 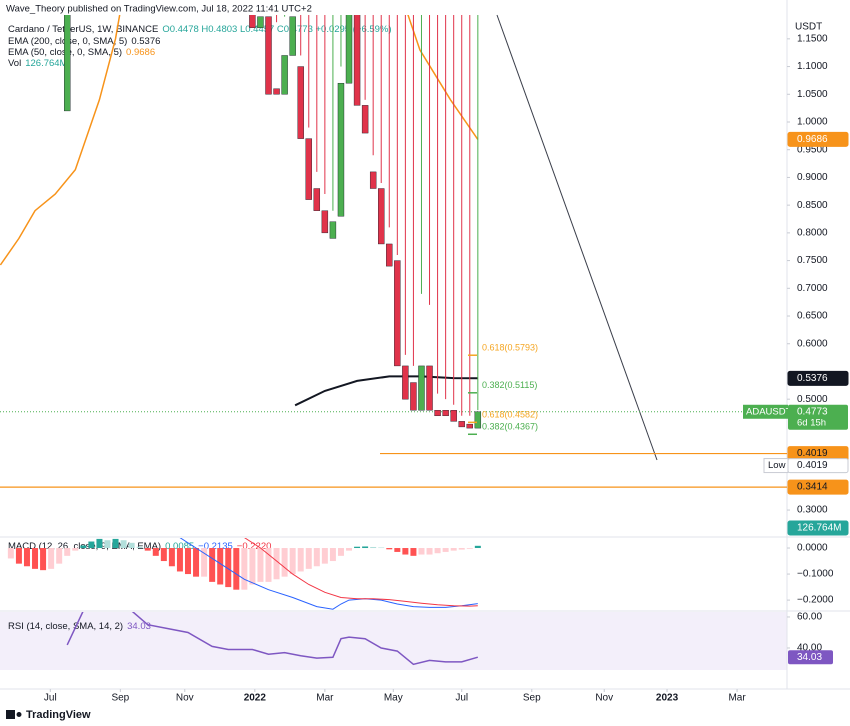 What do you see at coordinates (14, 63) in the screenshot?
I see `volume-name: Vol` at bounding box center [14, 63].